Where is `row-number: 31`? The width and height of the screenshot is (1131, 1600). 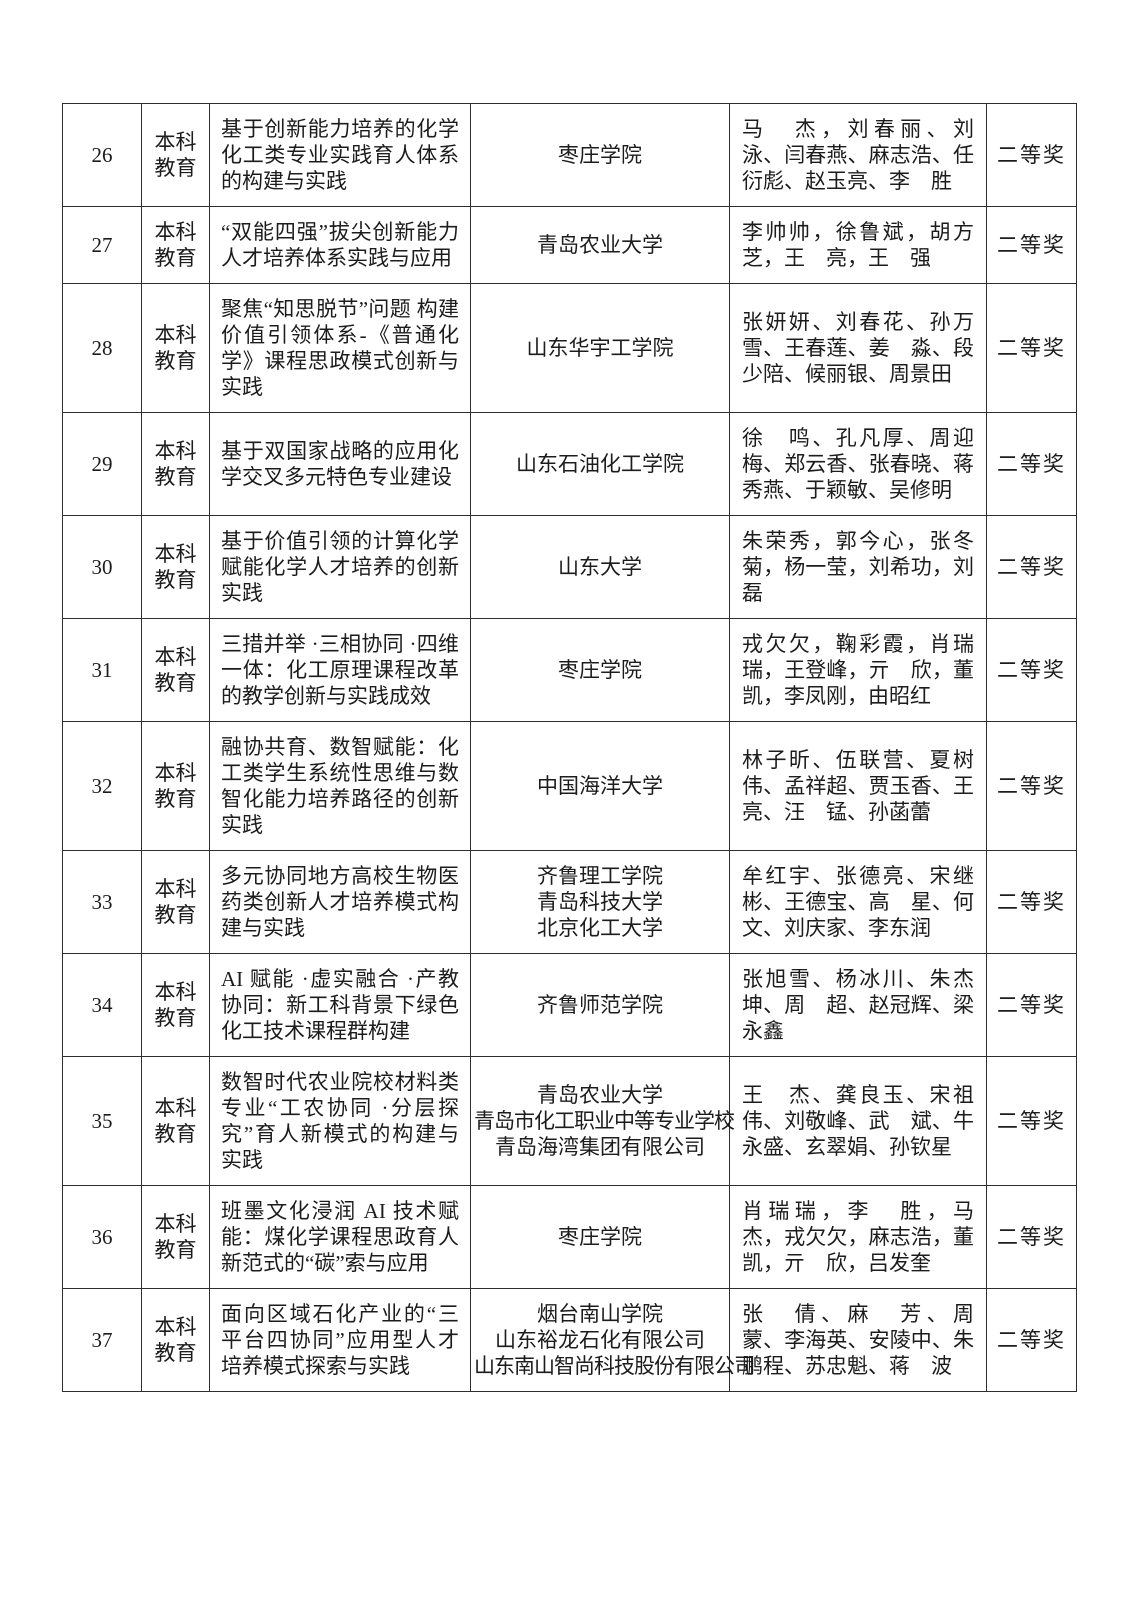 row-number: 31 is located at coordinates (102, 670).